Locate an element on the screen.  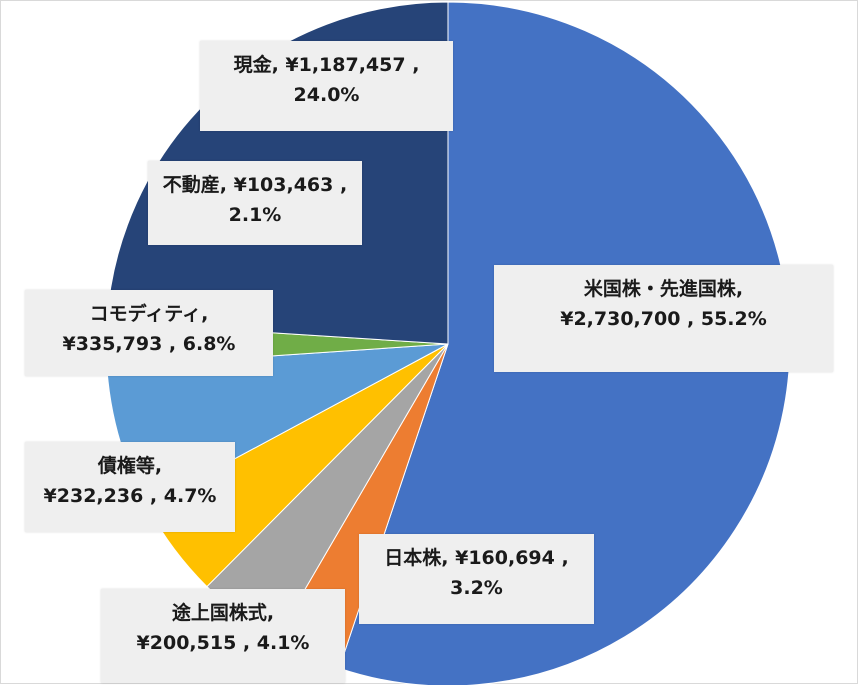
data-label-emerging-stocks: 途上国株式, ¥200,515 , 4.1% is located at coordinates (223, 636).